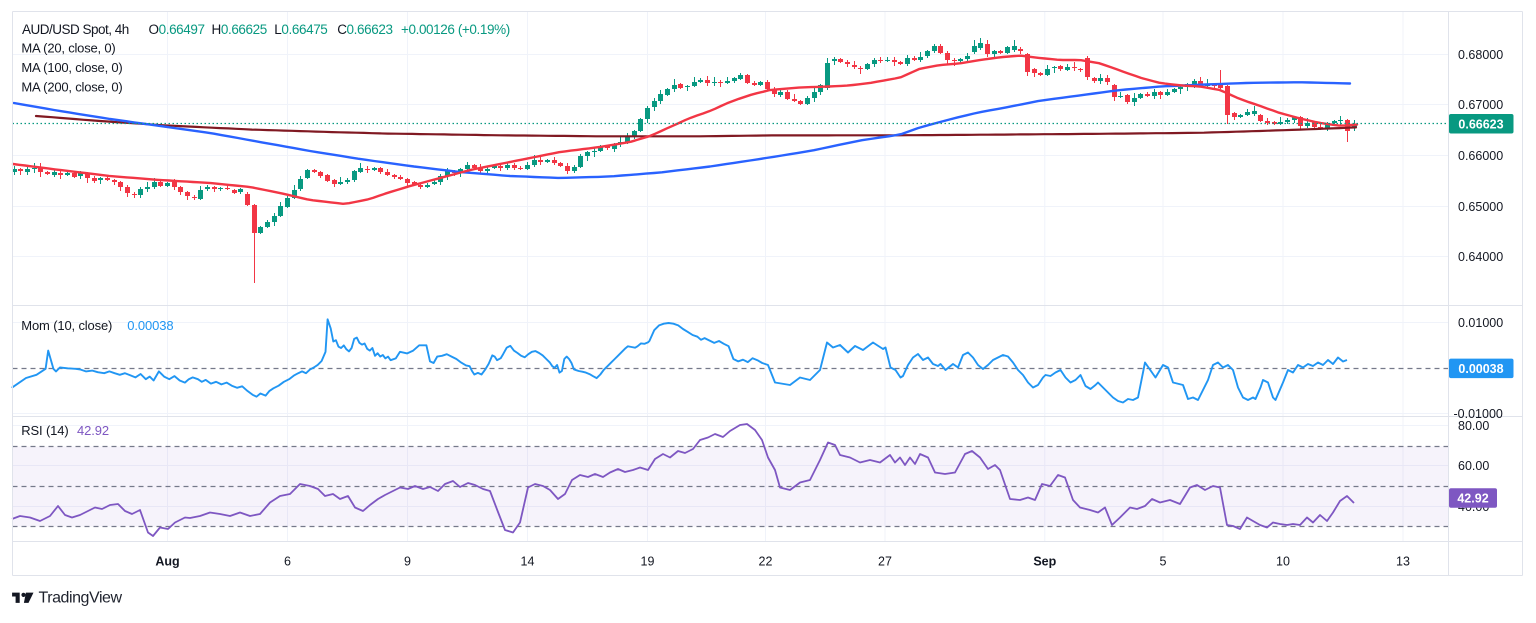  Describe the element at coordinates (71, 87) in the screenshot. I see `svg-text: MA (200, close, 0)` at that location.